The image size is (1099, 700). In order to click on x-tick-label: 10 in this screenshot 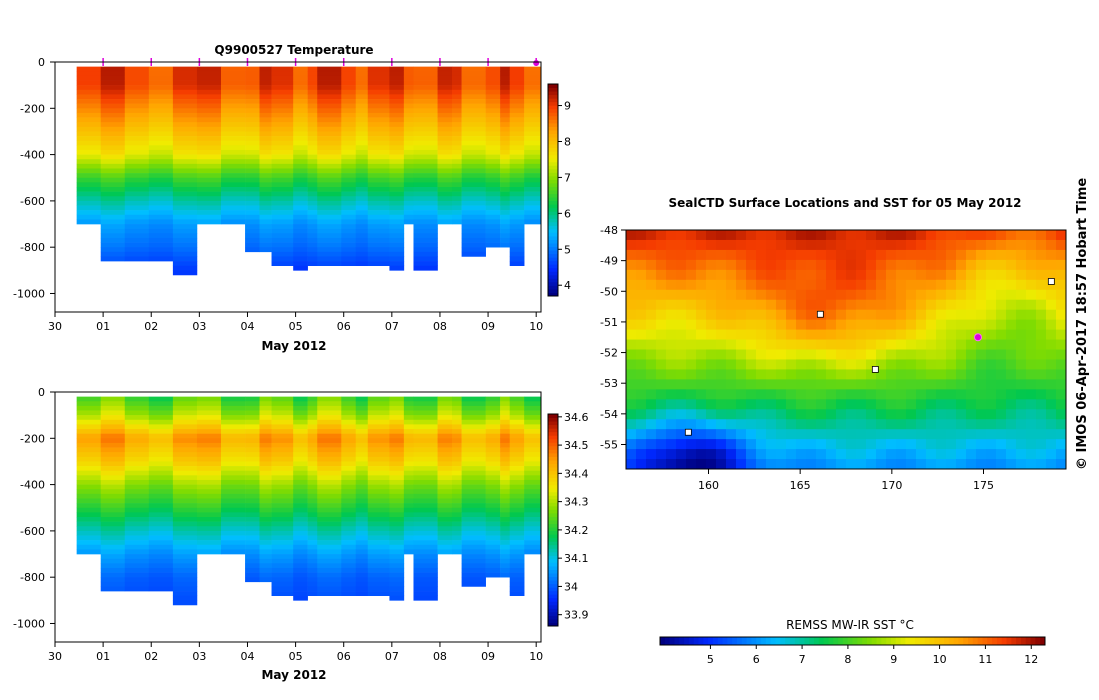, I will do `click(536, 656)`.